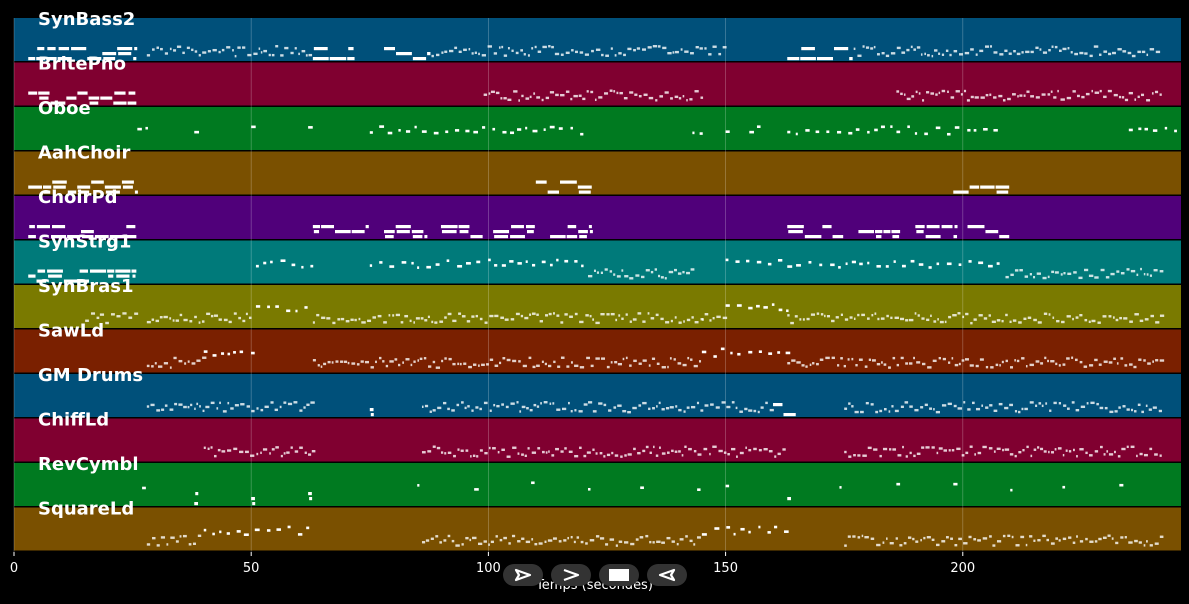 The image size is (1189, 604). What do you see at coordinates (523, 575) in the screenshot?
I see `play-button` at bounding box center [523, 575].